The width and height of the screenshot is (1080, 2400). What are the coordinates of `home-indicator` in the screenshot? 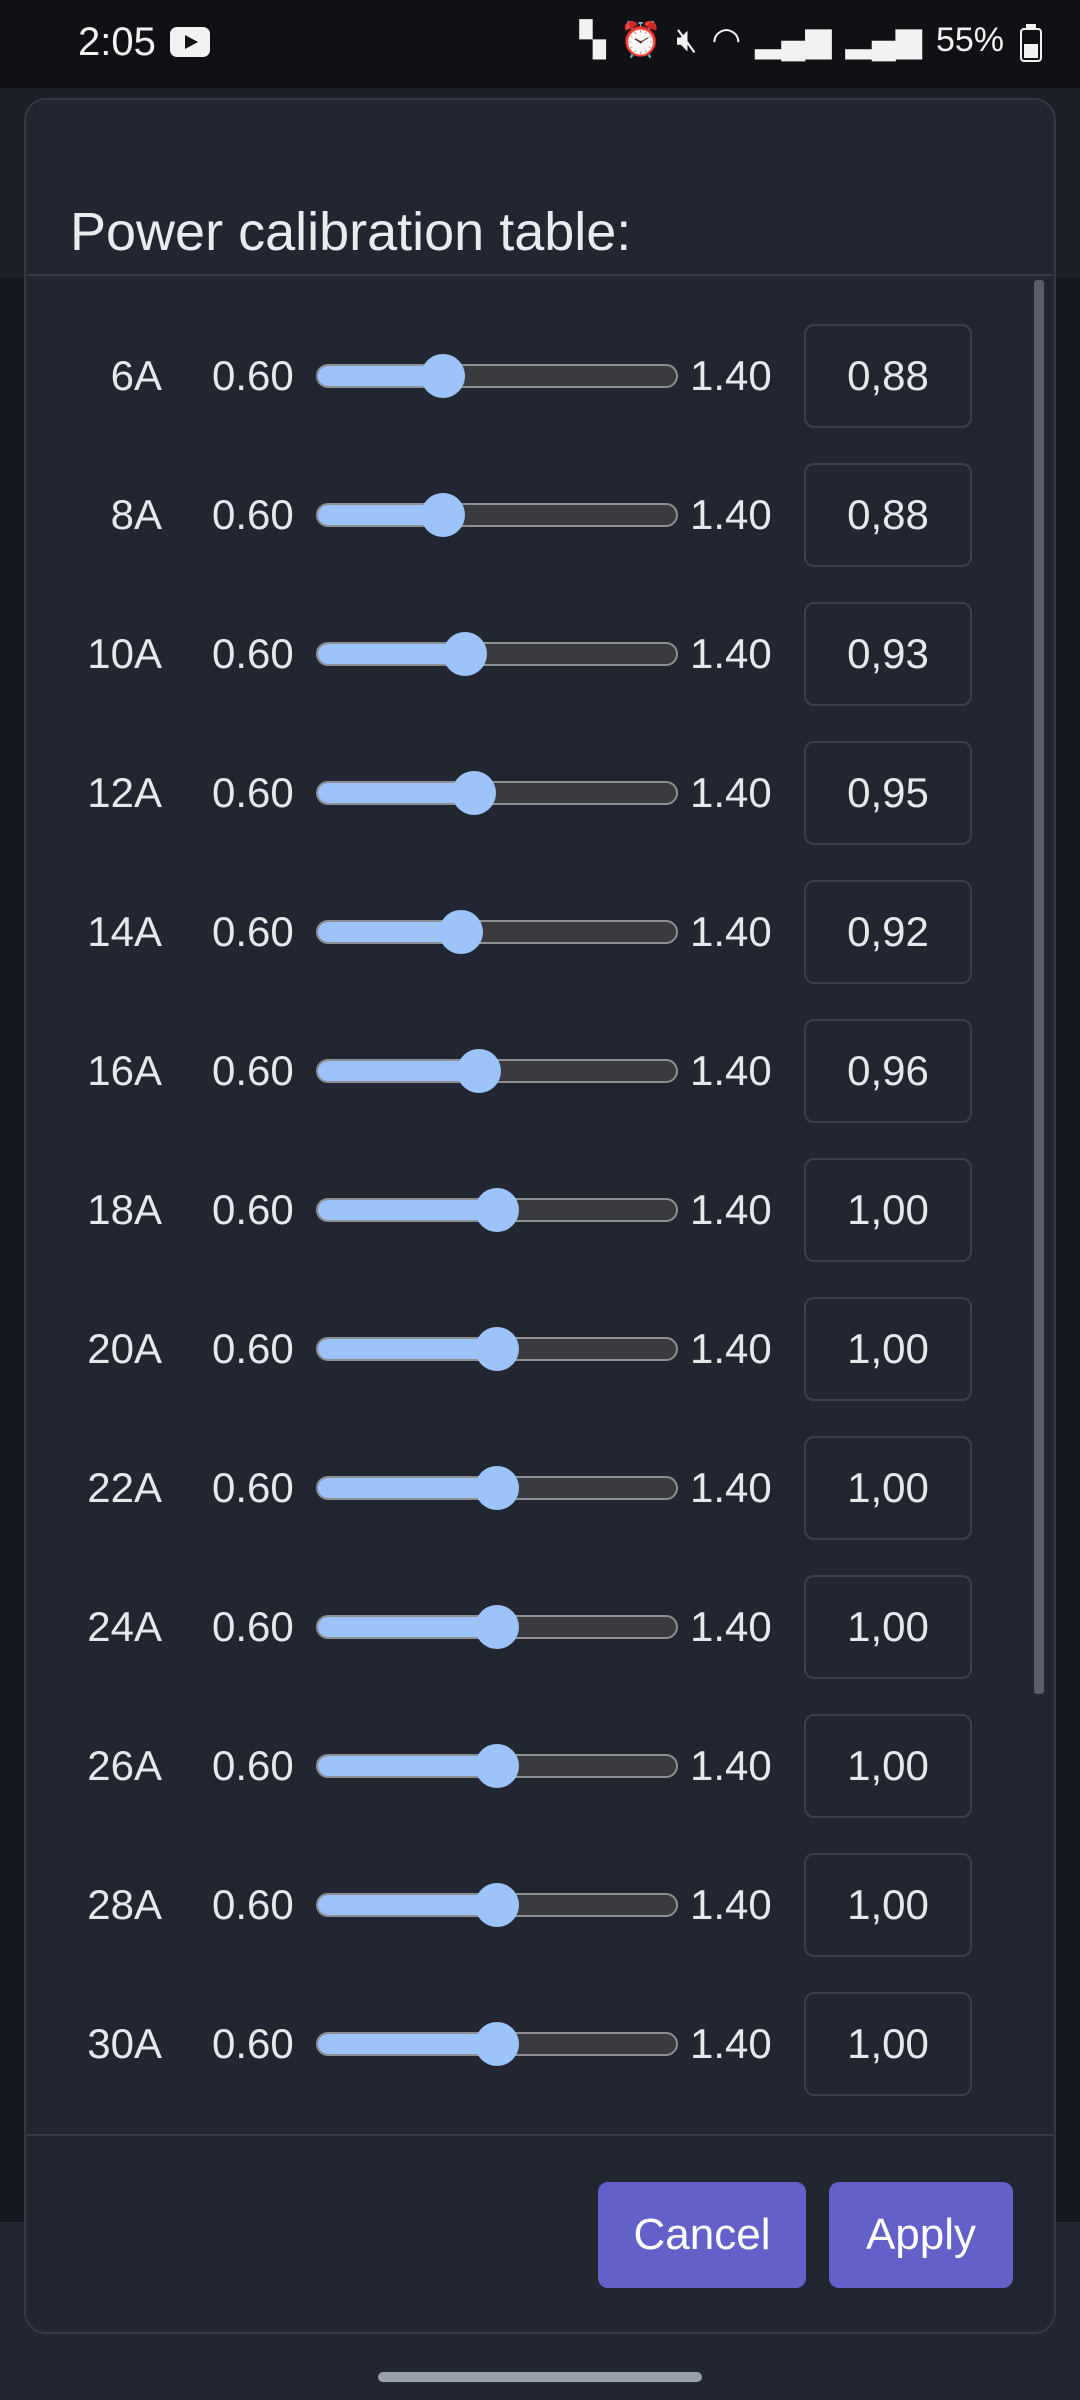 It's located at (540, 2377).